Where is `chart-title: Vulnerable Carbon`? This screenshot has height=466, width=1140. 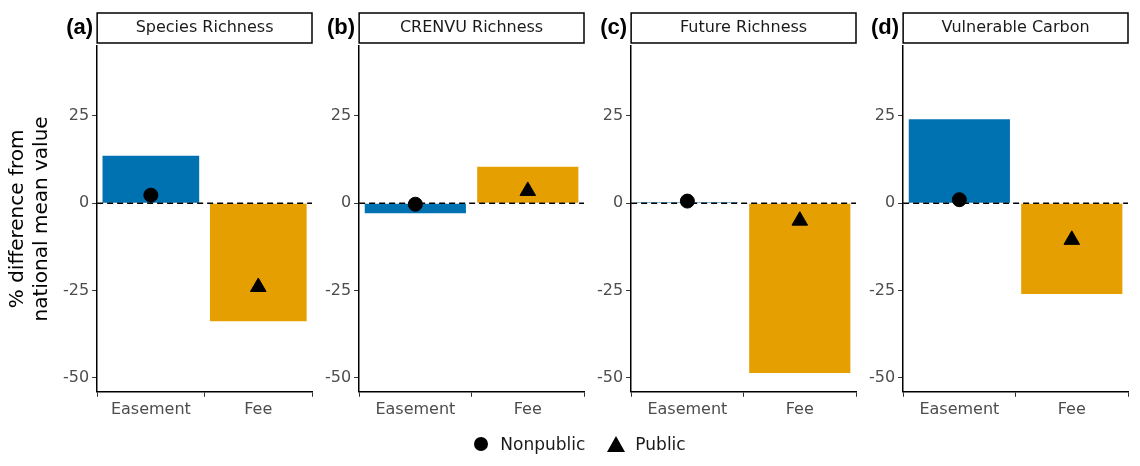
chart-title: Vulnerable Carbon is located at coordinates (1015, 27).